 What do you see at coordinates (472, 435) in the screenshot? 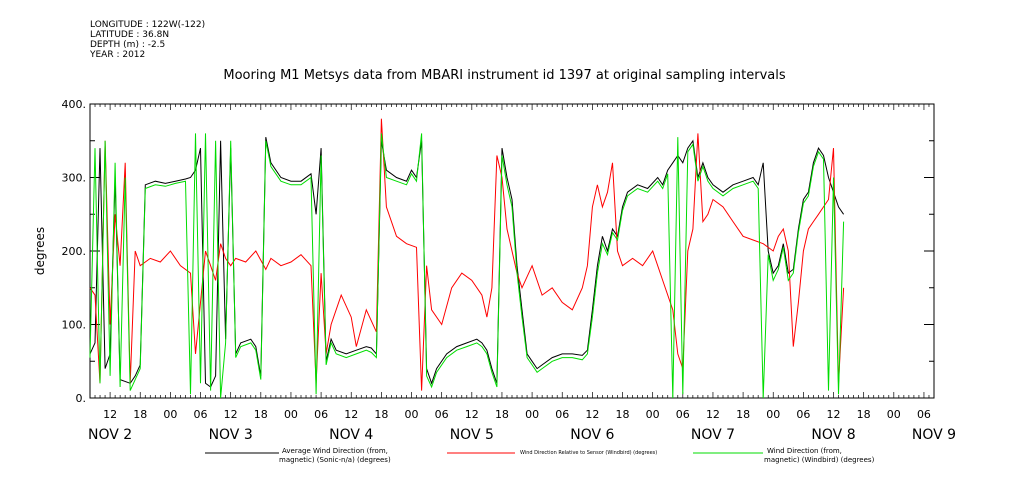
I see `x-day-label: NOV 5` at bounding box center [472, 435].